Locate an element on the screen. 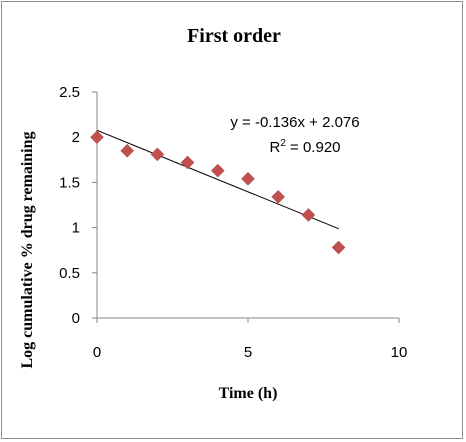 Image resolution: width=466 pixels, height=442 pixels. y-tick-label: 0.5 is located at coordinates (69, 273).